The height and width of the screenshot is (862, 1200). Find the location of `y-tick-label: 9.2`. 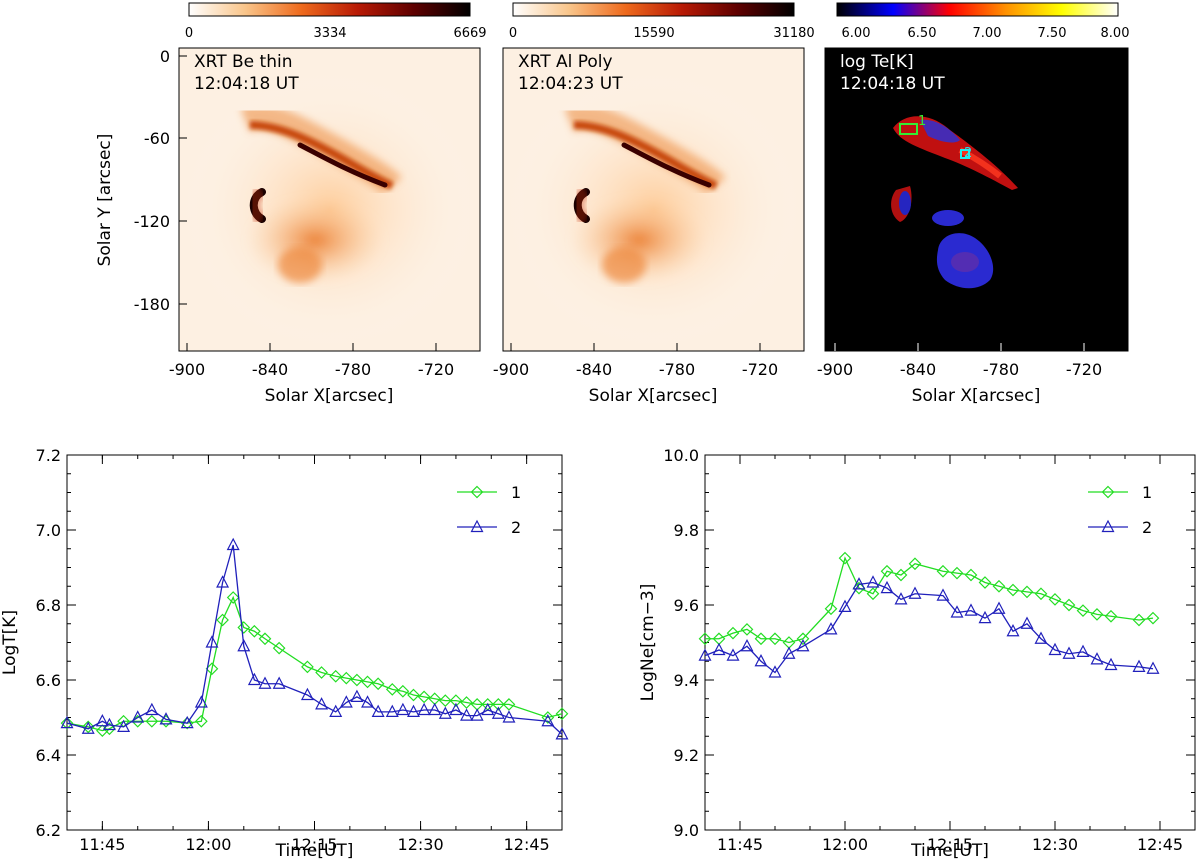

y-tick-label: 9.2 is located at coordinates (686, 755).